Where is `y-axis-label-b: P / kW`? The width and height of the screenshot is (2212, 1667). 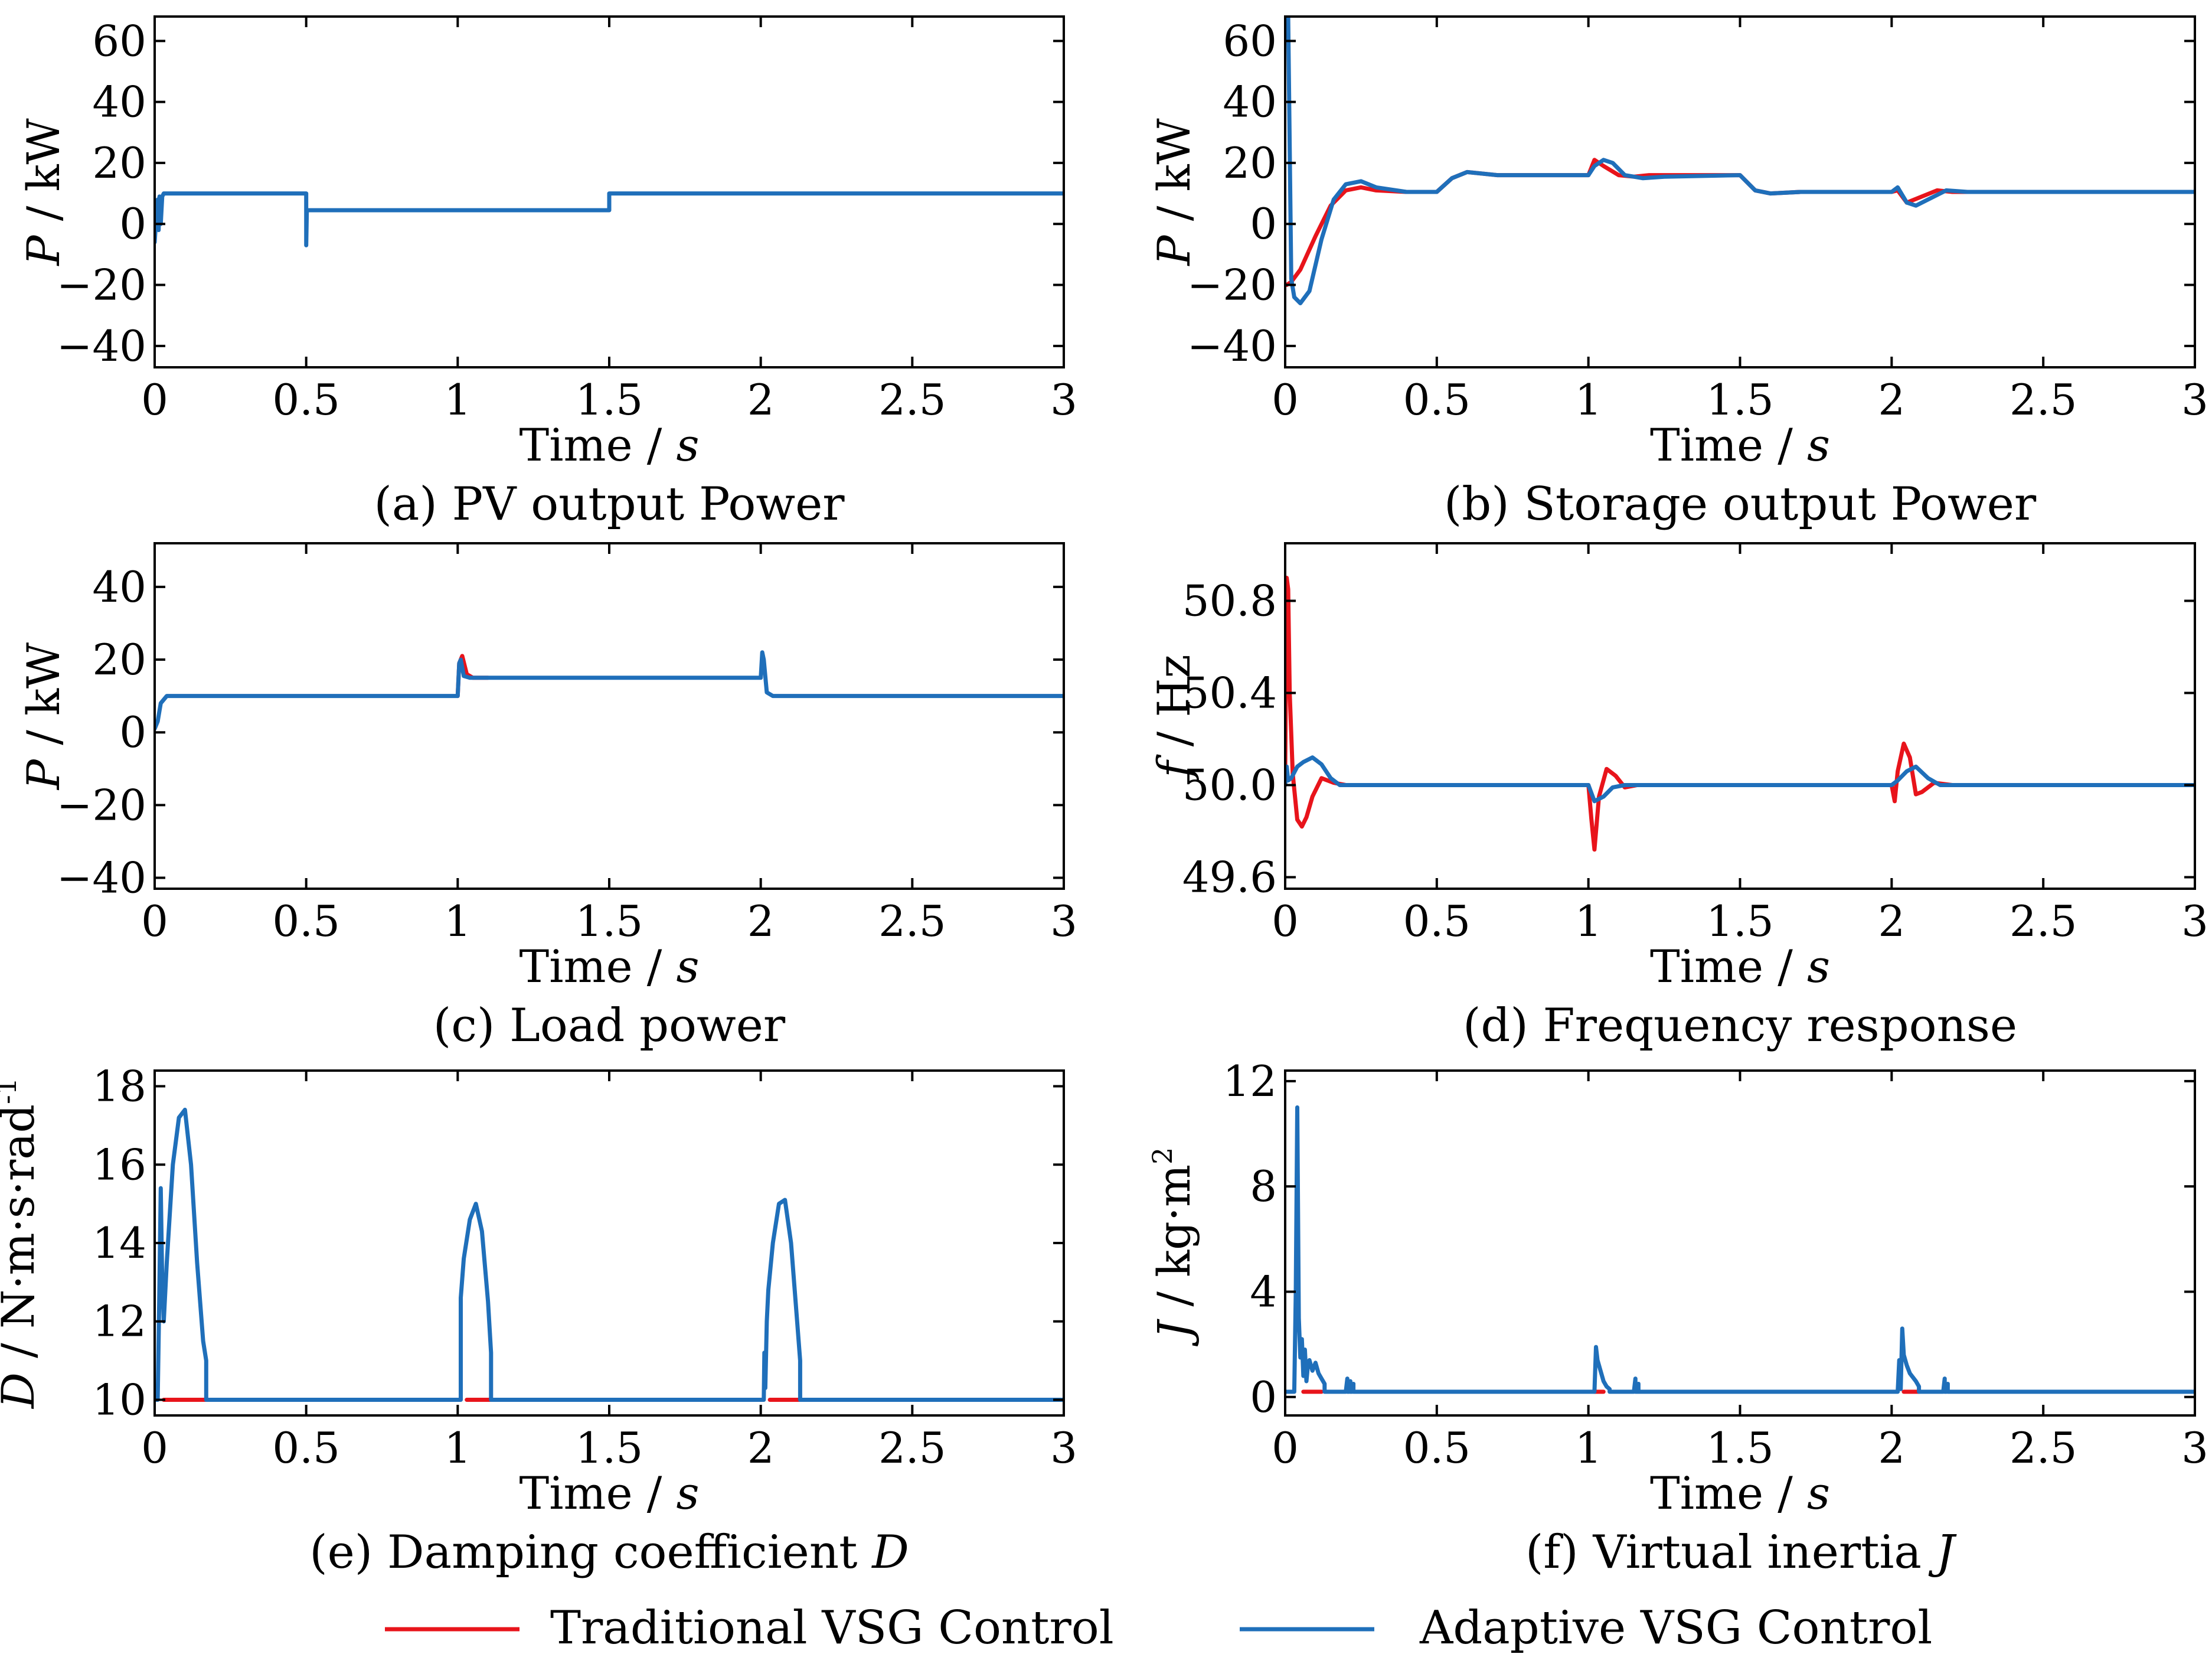
y-axis-label-b: P / kW is located at coordinates (1174, 192).